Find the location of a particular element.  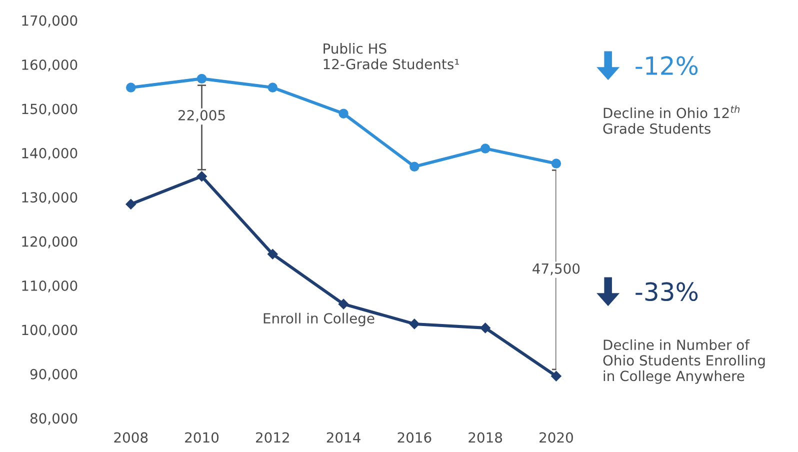

x-tick-label: 2020 is located at coordinates (556, 437).